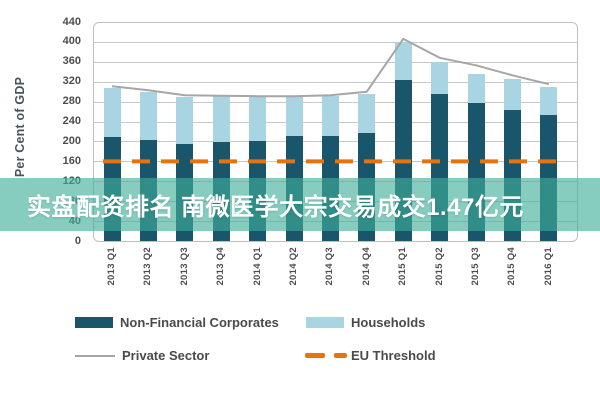 Image resolution: width=600 pixels, height=400 pixels. I want to click on bar-households-2013-Q1, so click(112, 112).